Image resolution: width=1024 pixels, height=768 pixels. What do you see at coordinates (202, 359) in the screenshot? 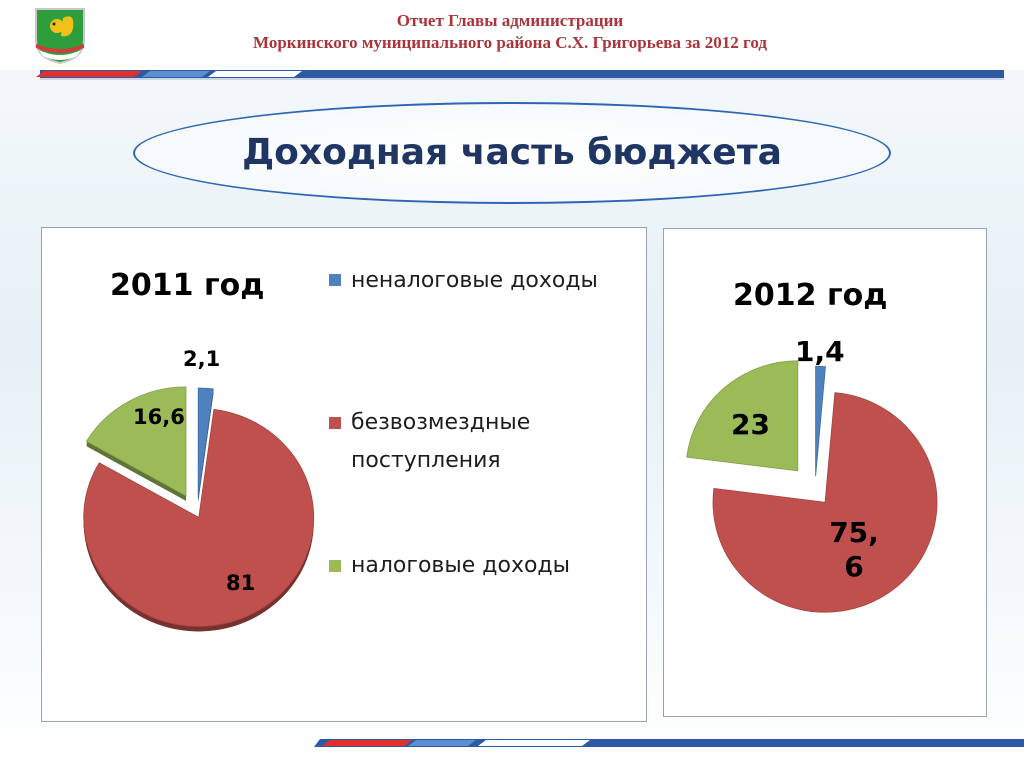
I see `data-label-2011-nontax: 2,1` at bounding box center [202, 359].